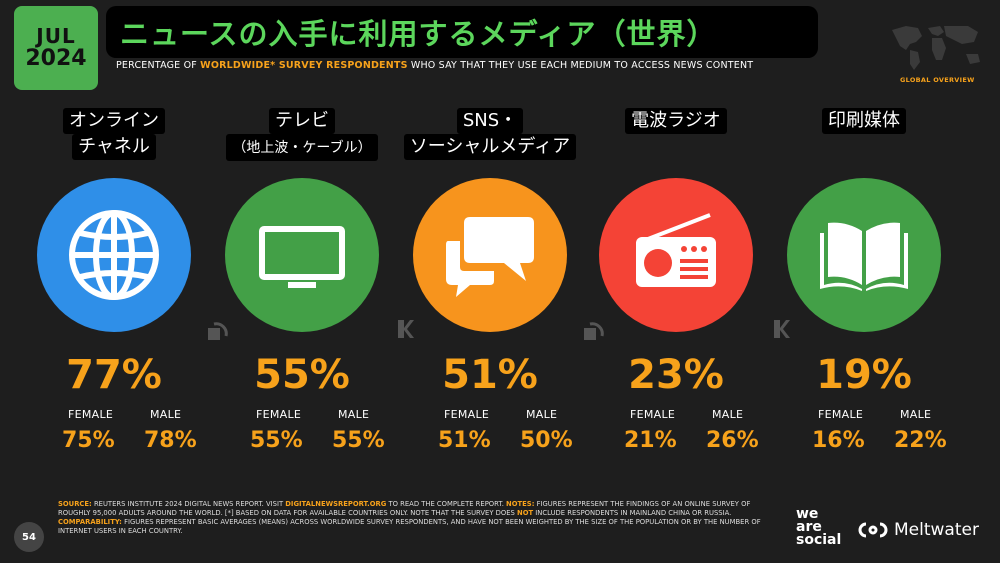  I want to click on comparability-label: COMPARABILITY:, so click(90, 522).